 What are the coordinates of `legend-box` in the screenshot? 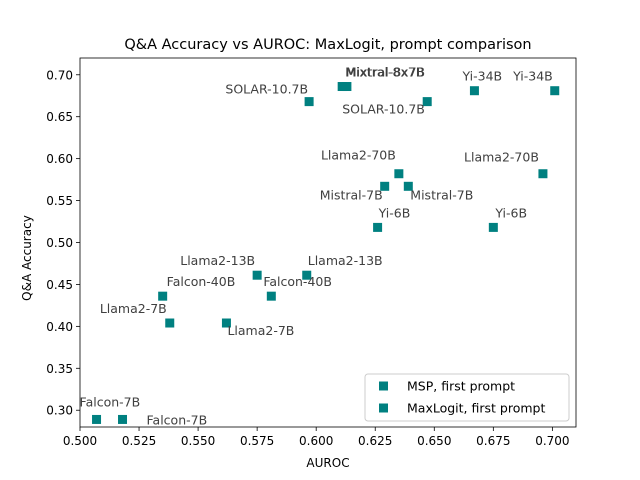 It's located at (467, 397).